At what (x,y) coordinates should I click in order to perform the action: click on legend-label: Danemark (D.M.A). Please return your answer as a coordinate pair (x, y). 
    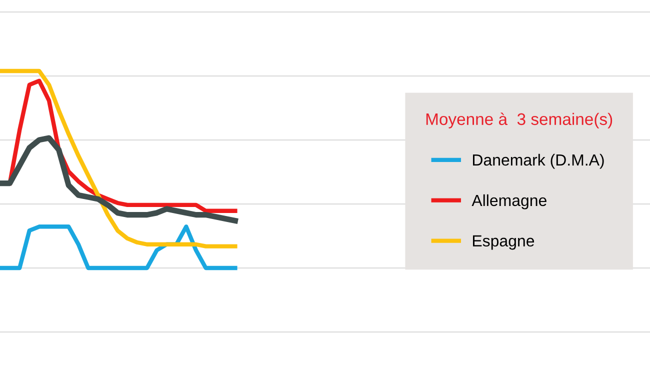
    Looking at the image, I should click on (538, 161).